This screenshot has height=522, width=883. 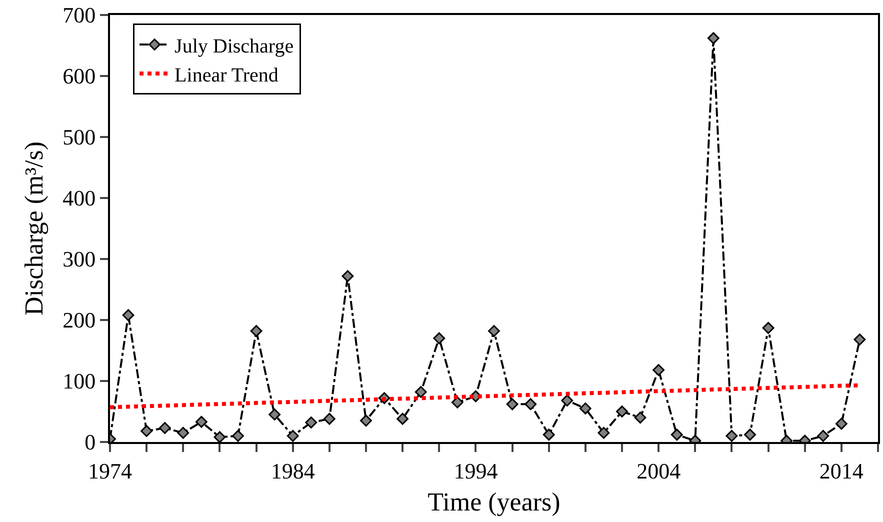 I want to click on x-tick-label: 1974, so click(x=110, y=471).